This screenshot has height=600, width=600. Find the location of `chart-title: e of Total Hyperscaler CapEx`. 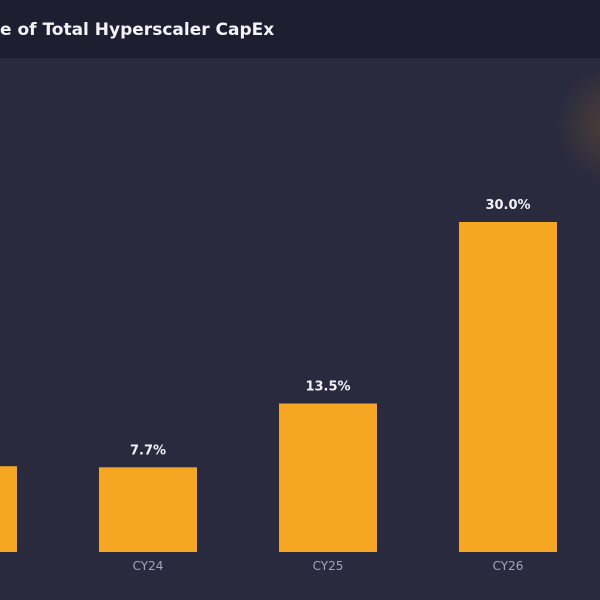

chart-title: e of Total Hyperscaler CapEx is located at coordinates (137, 30).